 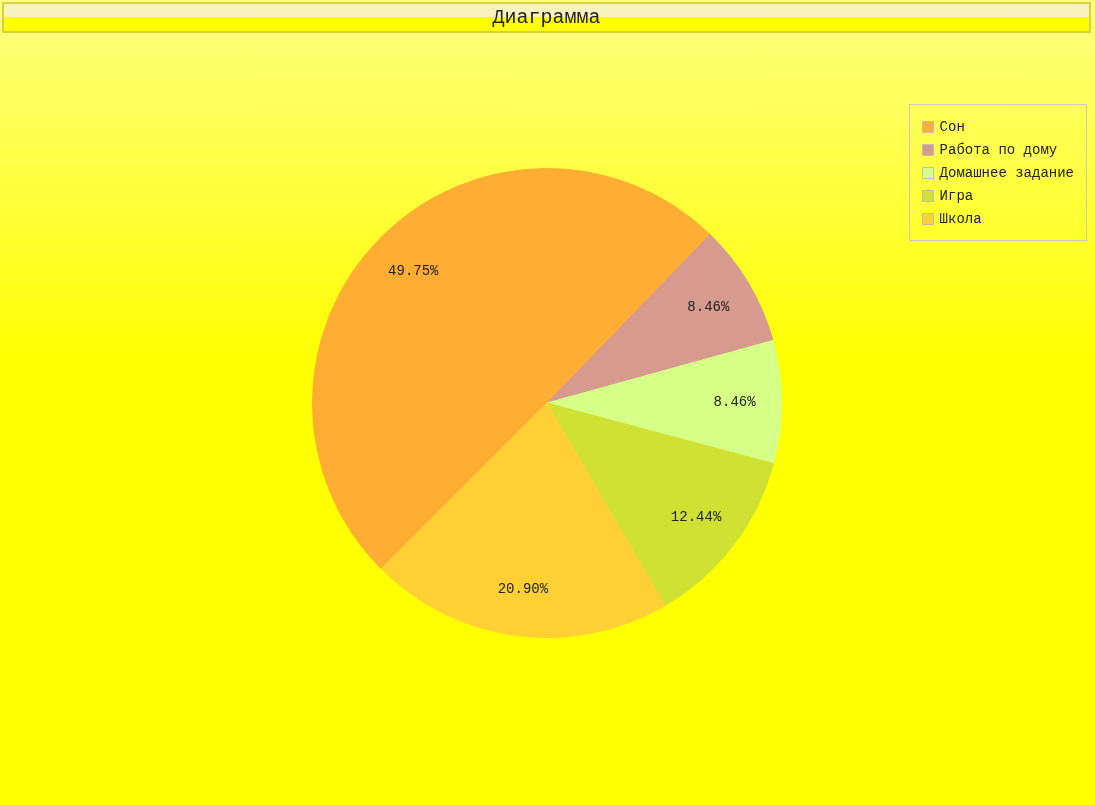 What do you see at coordinates (1006, 172) in the screenshot?
I see `legend-label: Домашнее задание` at bounding box center [1006, 172].